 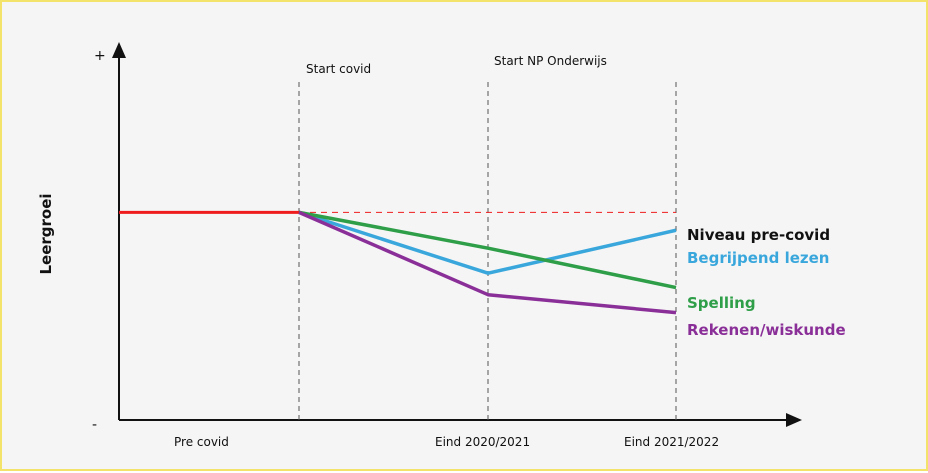 I want to click on series-layer, so click(x=398, y=262).